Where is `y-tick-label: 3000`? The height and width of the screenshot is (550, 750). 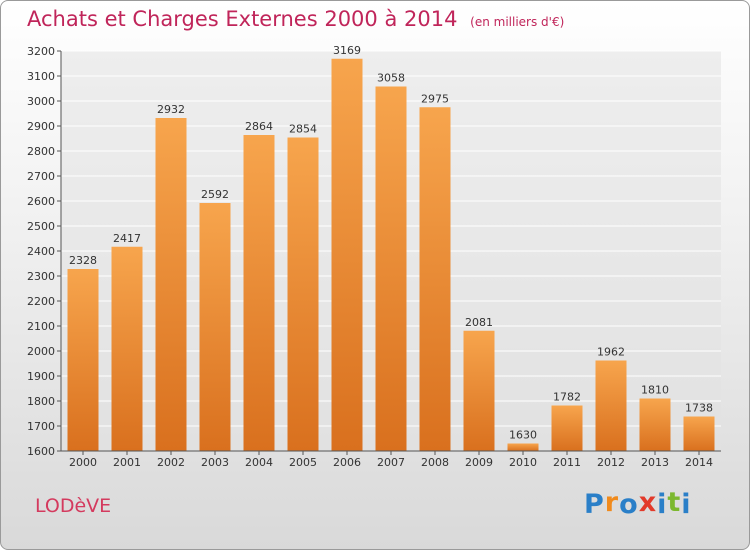
y-tick-label: 3000 is located at coordinates (41, 101).